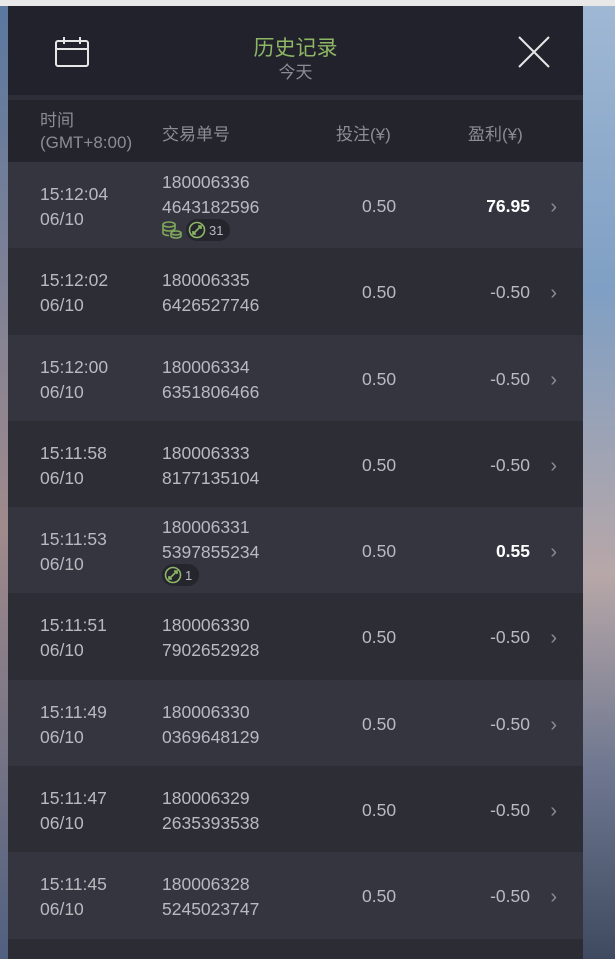  What do you see at coordinates (189, 575) in the screenshot?
I see `free-spin-count: 1` at bounding box center [189, 575].